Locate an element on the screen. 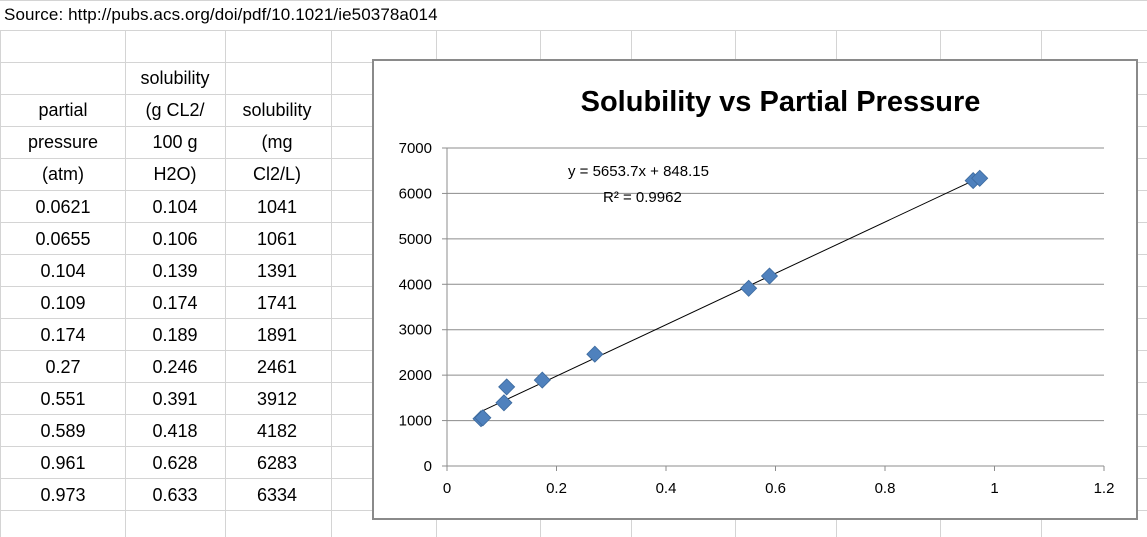 This screenshot has width=1147, height=537. column-header-line: (g CL2/ is located at coordinates (175, 110).